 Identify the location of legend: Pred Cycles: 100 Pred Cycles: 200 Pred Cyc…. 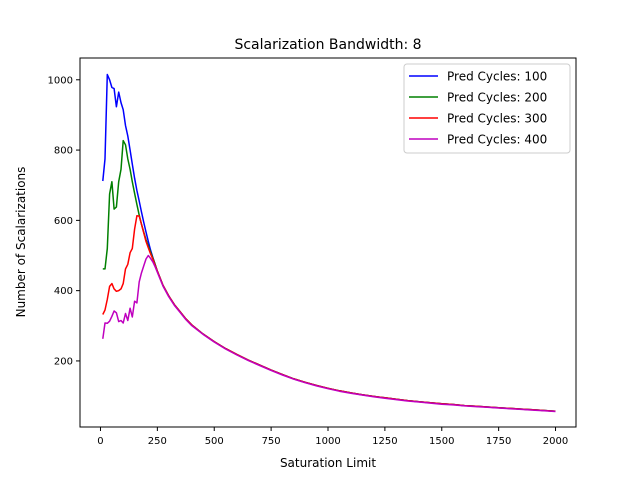
(487, 108).